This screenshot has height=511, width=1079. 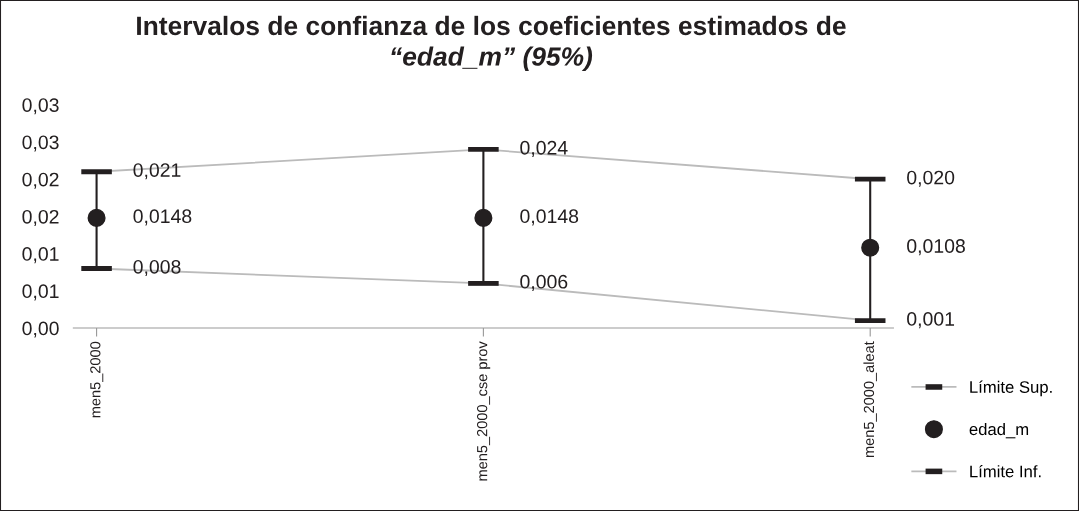 What do you see at coordinates (483, 411) in the screenshot?
I see `x-tick-label: men5_2000_cse prov` at bounding box center [483, 411].